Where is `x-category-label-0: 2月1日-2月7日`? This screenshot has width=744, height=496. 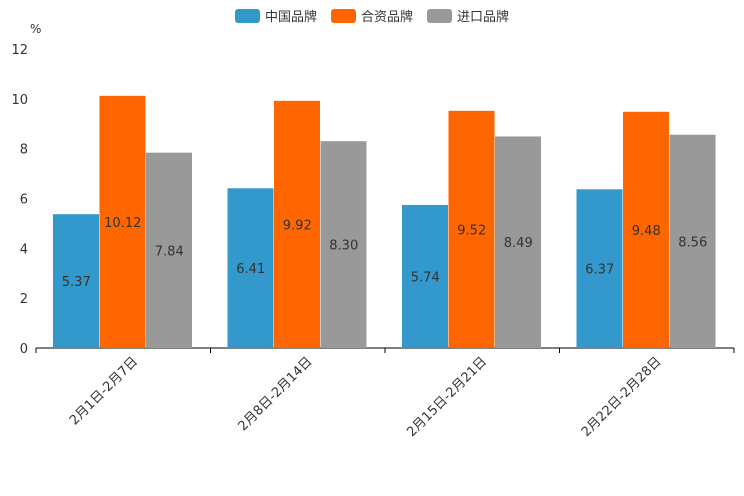
x-category-label-0: 2月1日-2月7日 is located at coordinates (104, 391).